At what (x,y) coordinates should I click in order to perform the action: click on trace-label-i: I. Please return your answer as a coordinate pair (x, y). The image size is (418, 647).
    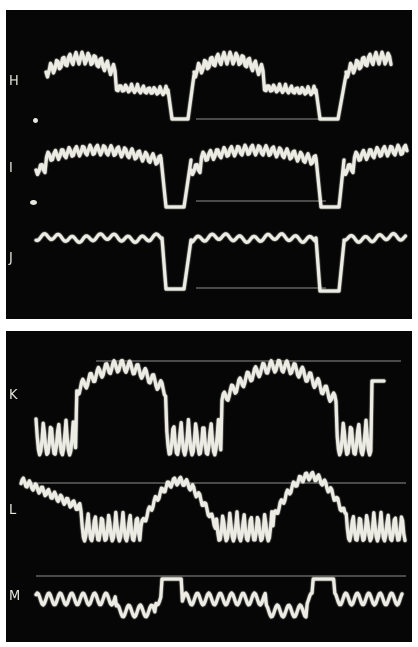
    Looking at the image, I should click on (11, 168).